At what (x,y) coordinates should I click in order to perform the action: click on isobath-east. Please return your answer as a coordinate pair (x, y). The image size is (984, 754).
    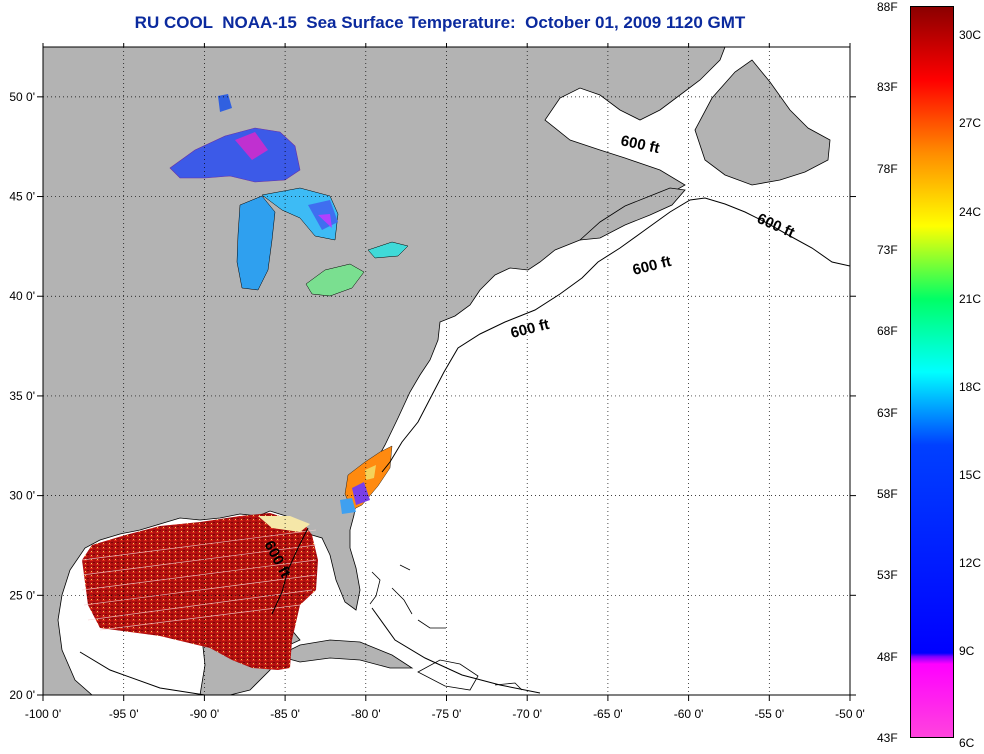
    Looking at the image, I should click on (456, 650).